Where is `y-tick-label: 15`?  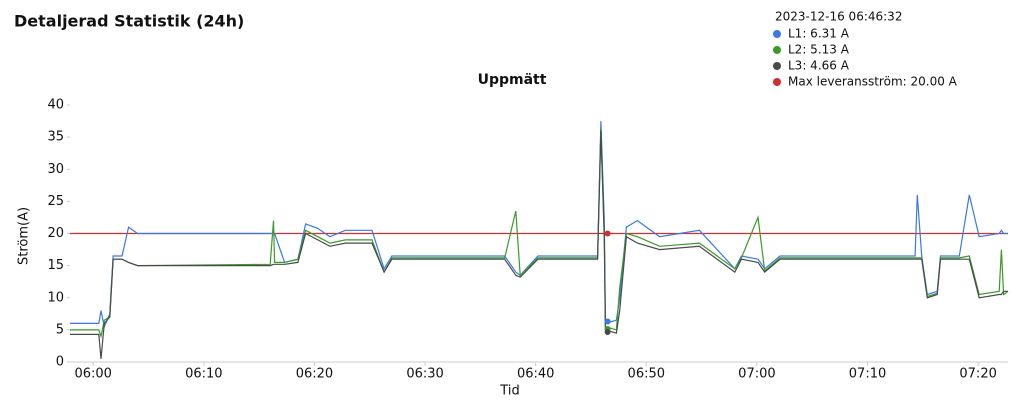 y-tick-label: 15 is located at coordinates (55, 265).